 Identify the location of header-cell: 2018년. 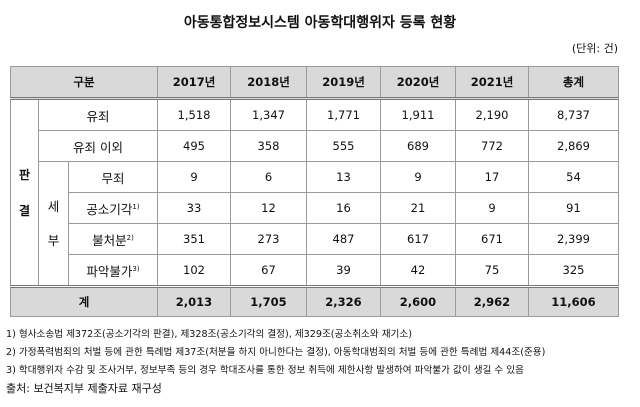
(268, 83).